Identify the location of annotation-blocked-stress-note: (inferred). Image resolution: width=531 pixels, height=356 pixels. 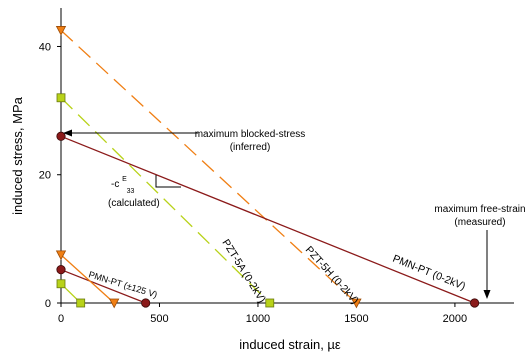
(250, 147).